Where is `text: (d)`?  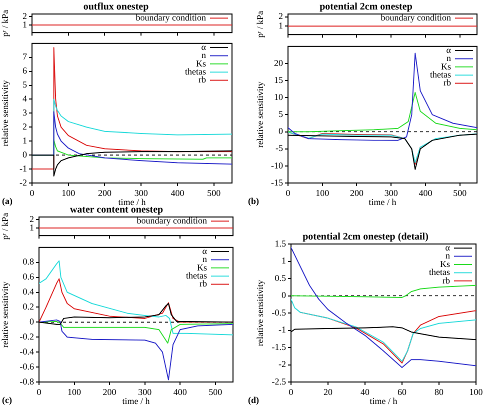
text: (d) is located at coordinates (253, 400).